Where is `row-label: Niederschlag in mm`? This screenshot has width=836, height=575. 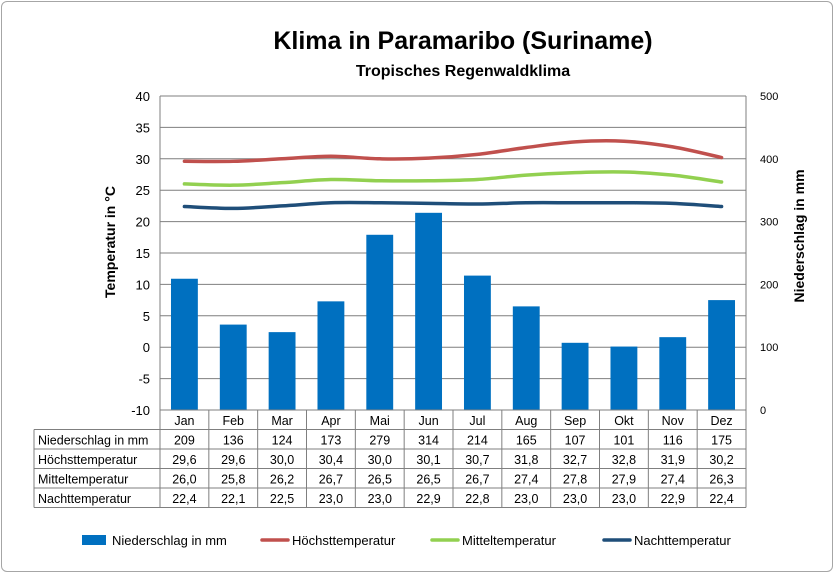
row-label: Niederschlag in mm is located at coordinates (93, 441).